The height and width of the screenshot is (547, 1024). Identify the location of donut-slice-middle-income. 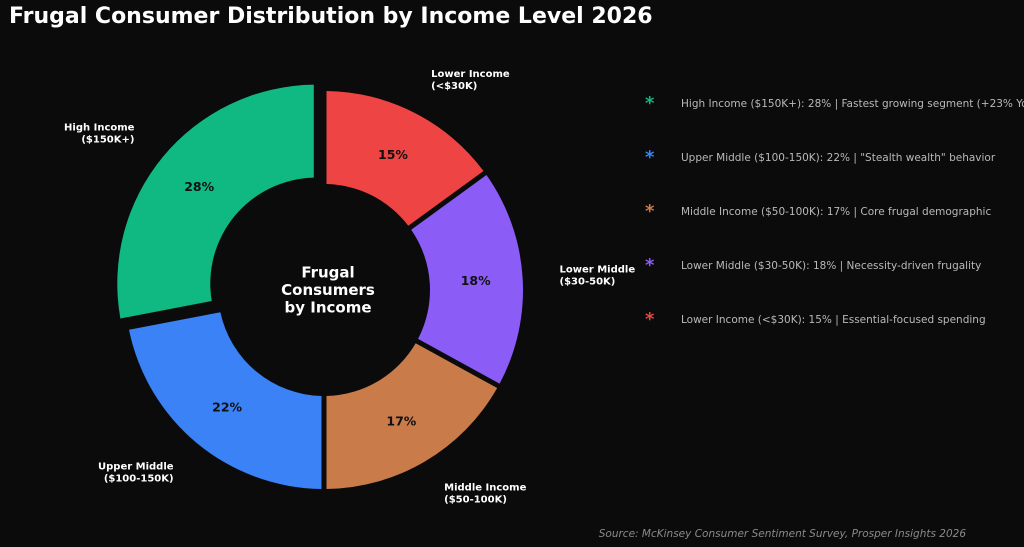
(412, 416).